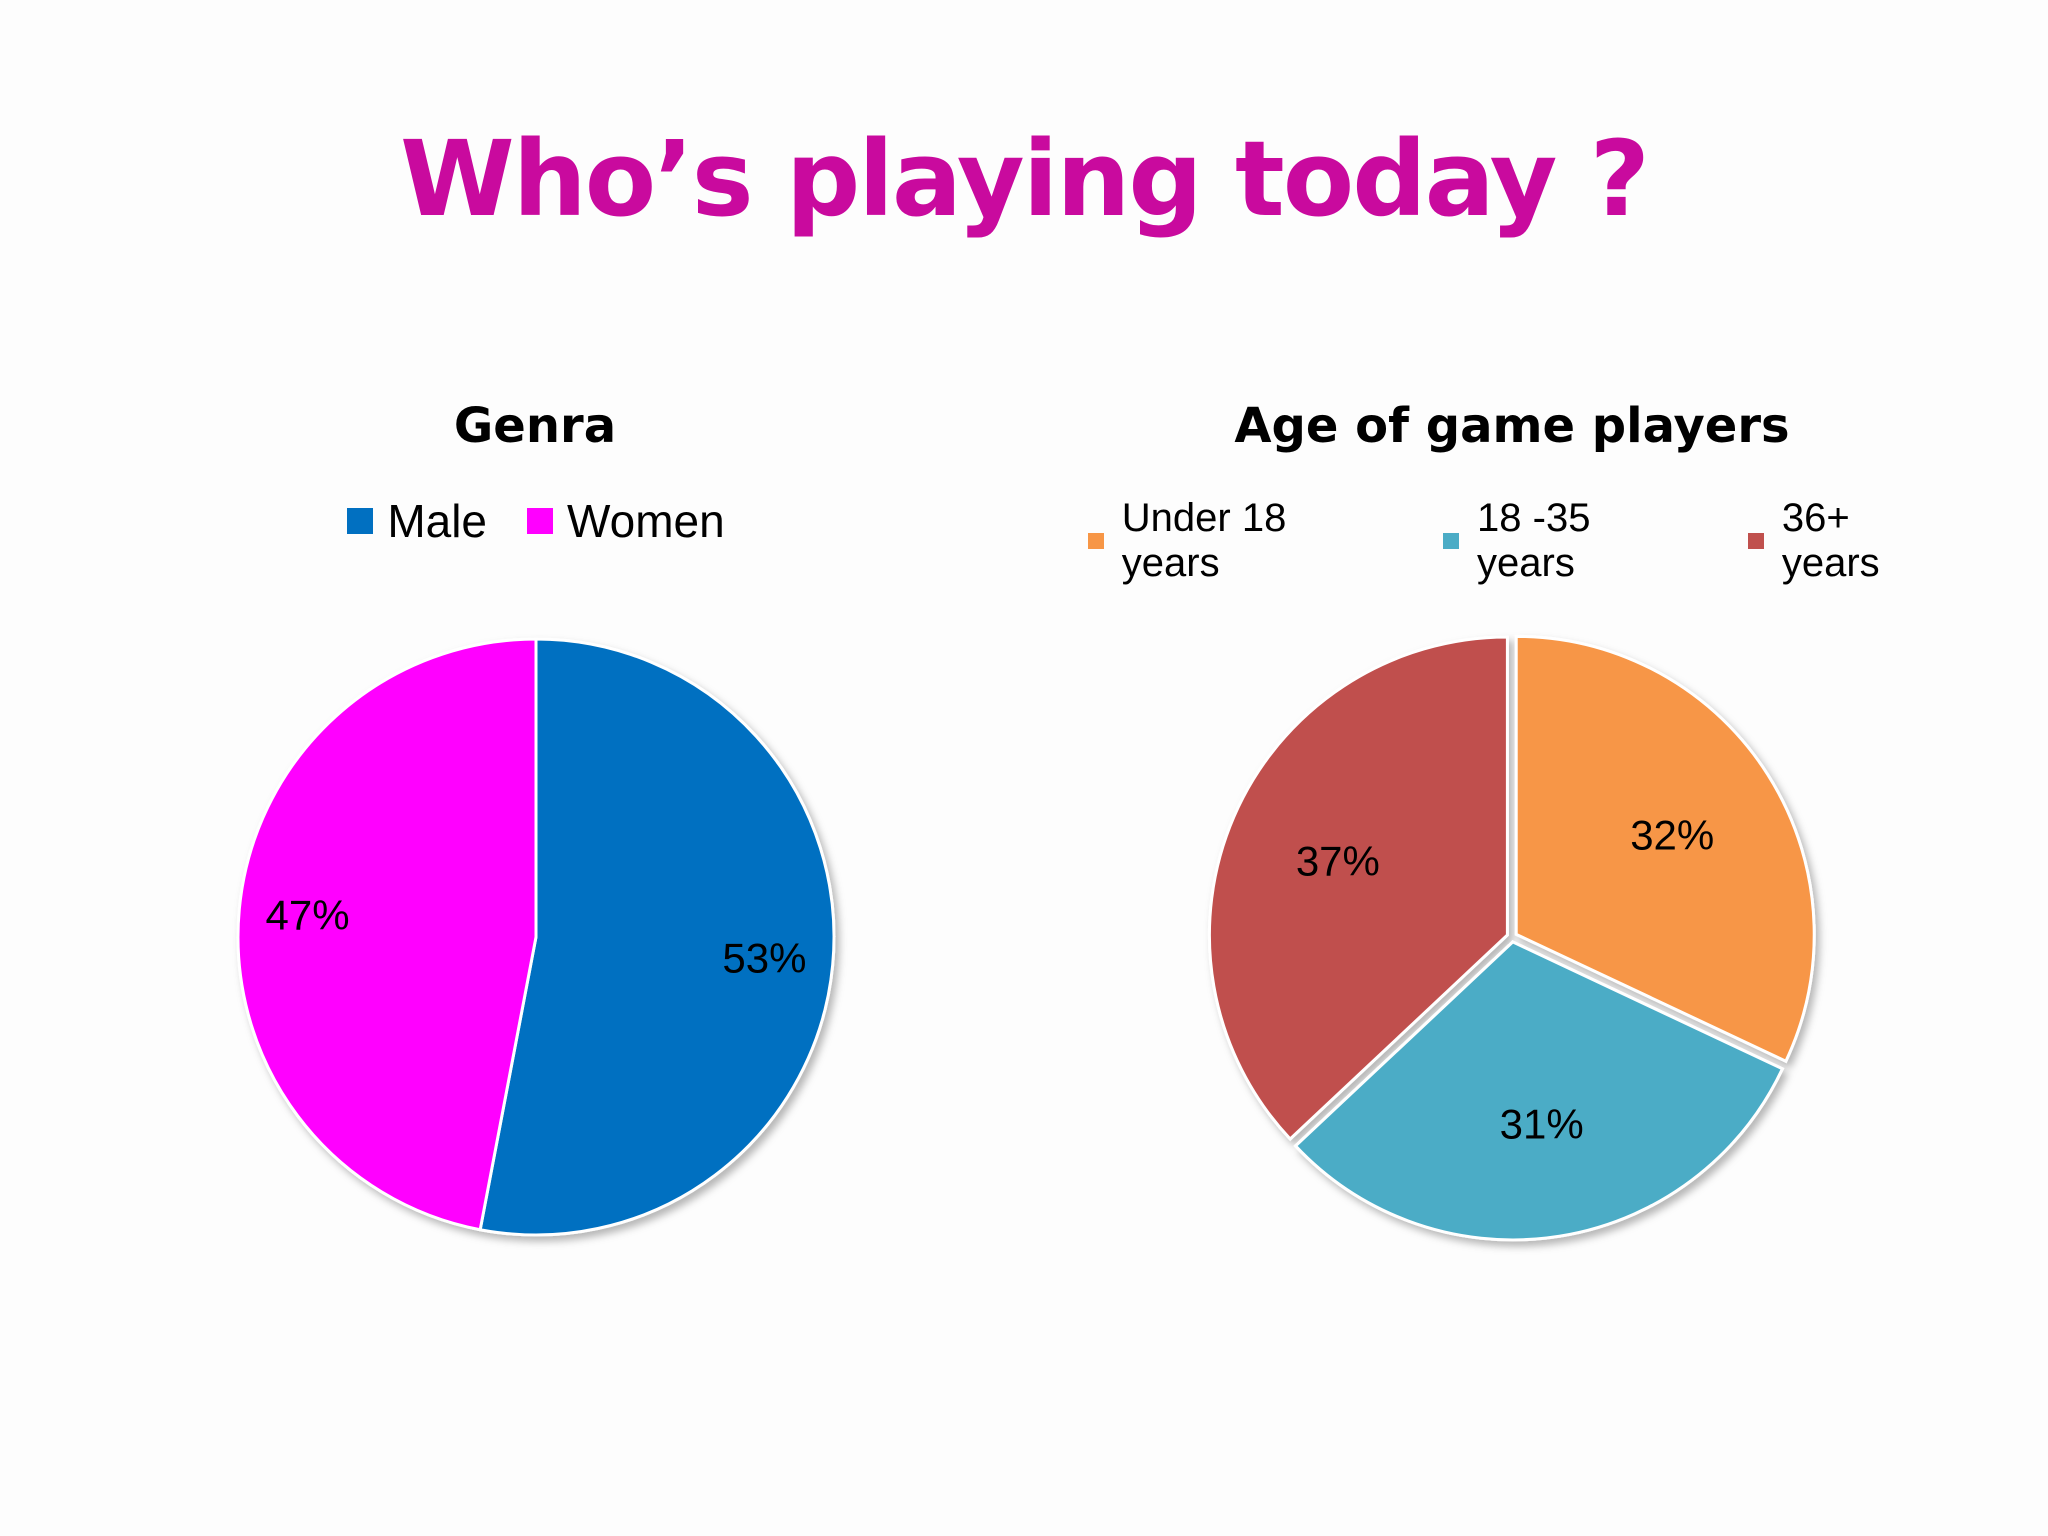  Describe the element at coordinates (1505, 979) in the screenshot. I see `age-pie-labels: 32% 31% 37%` at that location.